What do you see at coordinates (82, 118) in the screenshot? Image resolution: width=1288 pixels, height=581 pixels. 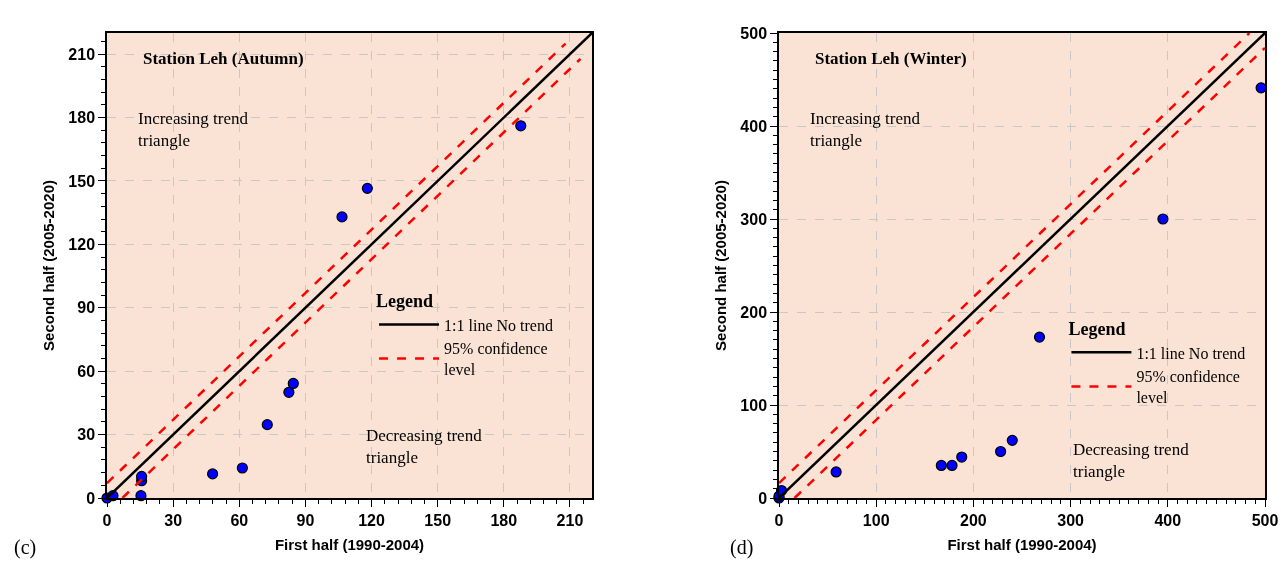 I see `y-tick-label: 180` at bounding box center [82, 118].